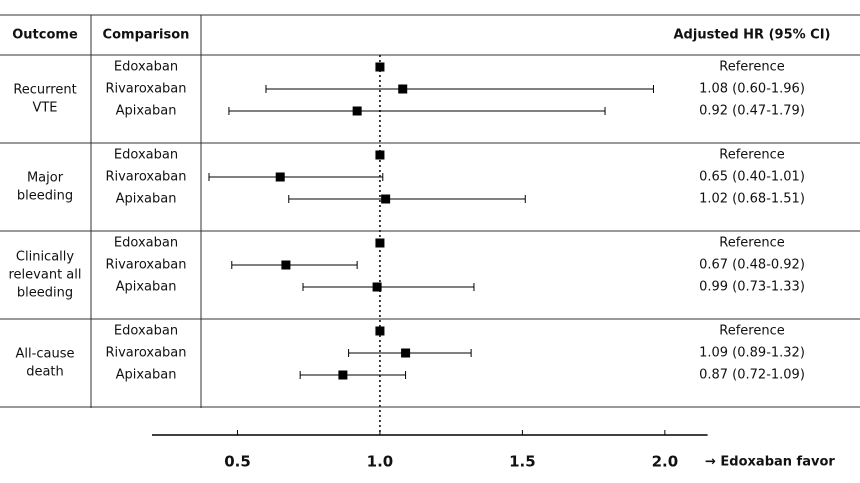  Describe the element at coordinates (45, 257) in the screenshot. I see `outcome-label: Clinically` at that location.